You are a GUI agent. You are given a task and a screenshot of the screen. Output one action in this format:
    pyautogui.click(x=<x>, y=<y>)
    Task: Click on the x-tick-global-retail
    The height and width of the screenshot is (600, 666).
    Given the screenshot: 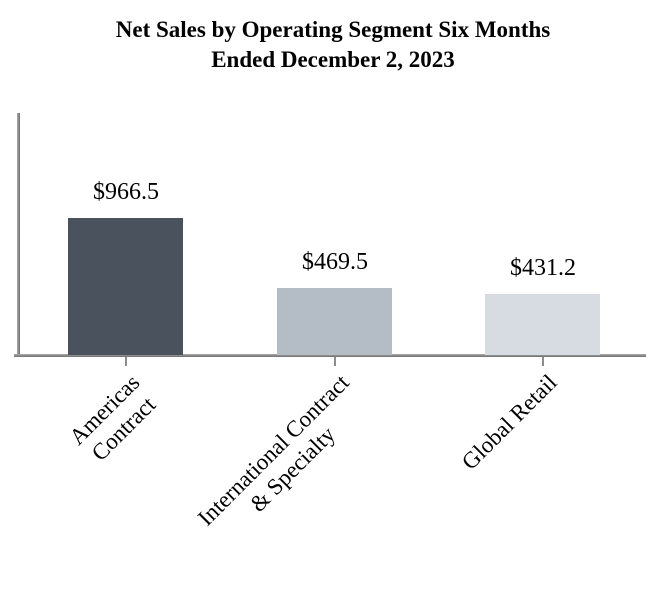 What is the action you would take?
    pyautogui.click(x=543, y=361)
    